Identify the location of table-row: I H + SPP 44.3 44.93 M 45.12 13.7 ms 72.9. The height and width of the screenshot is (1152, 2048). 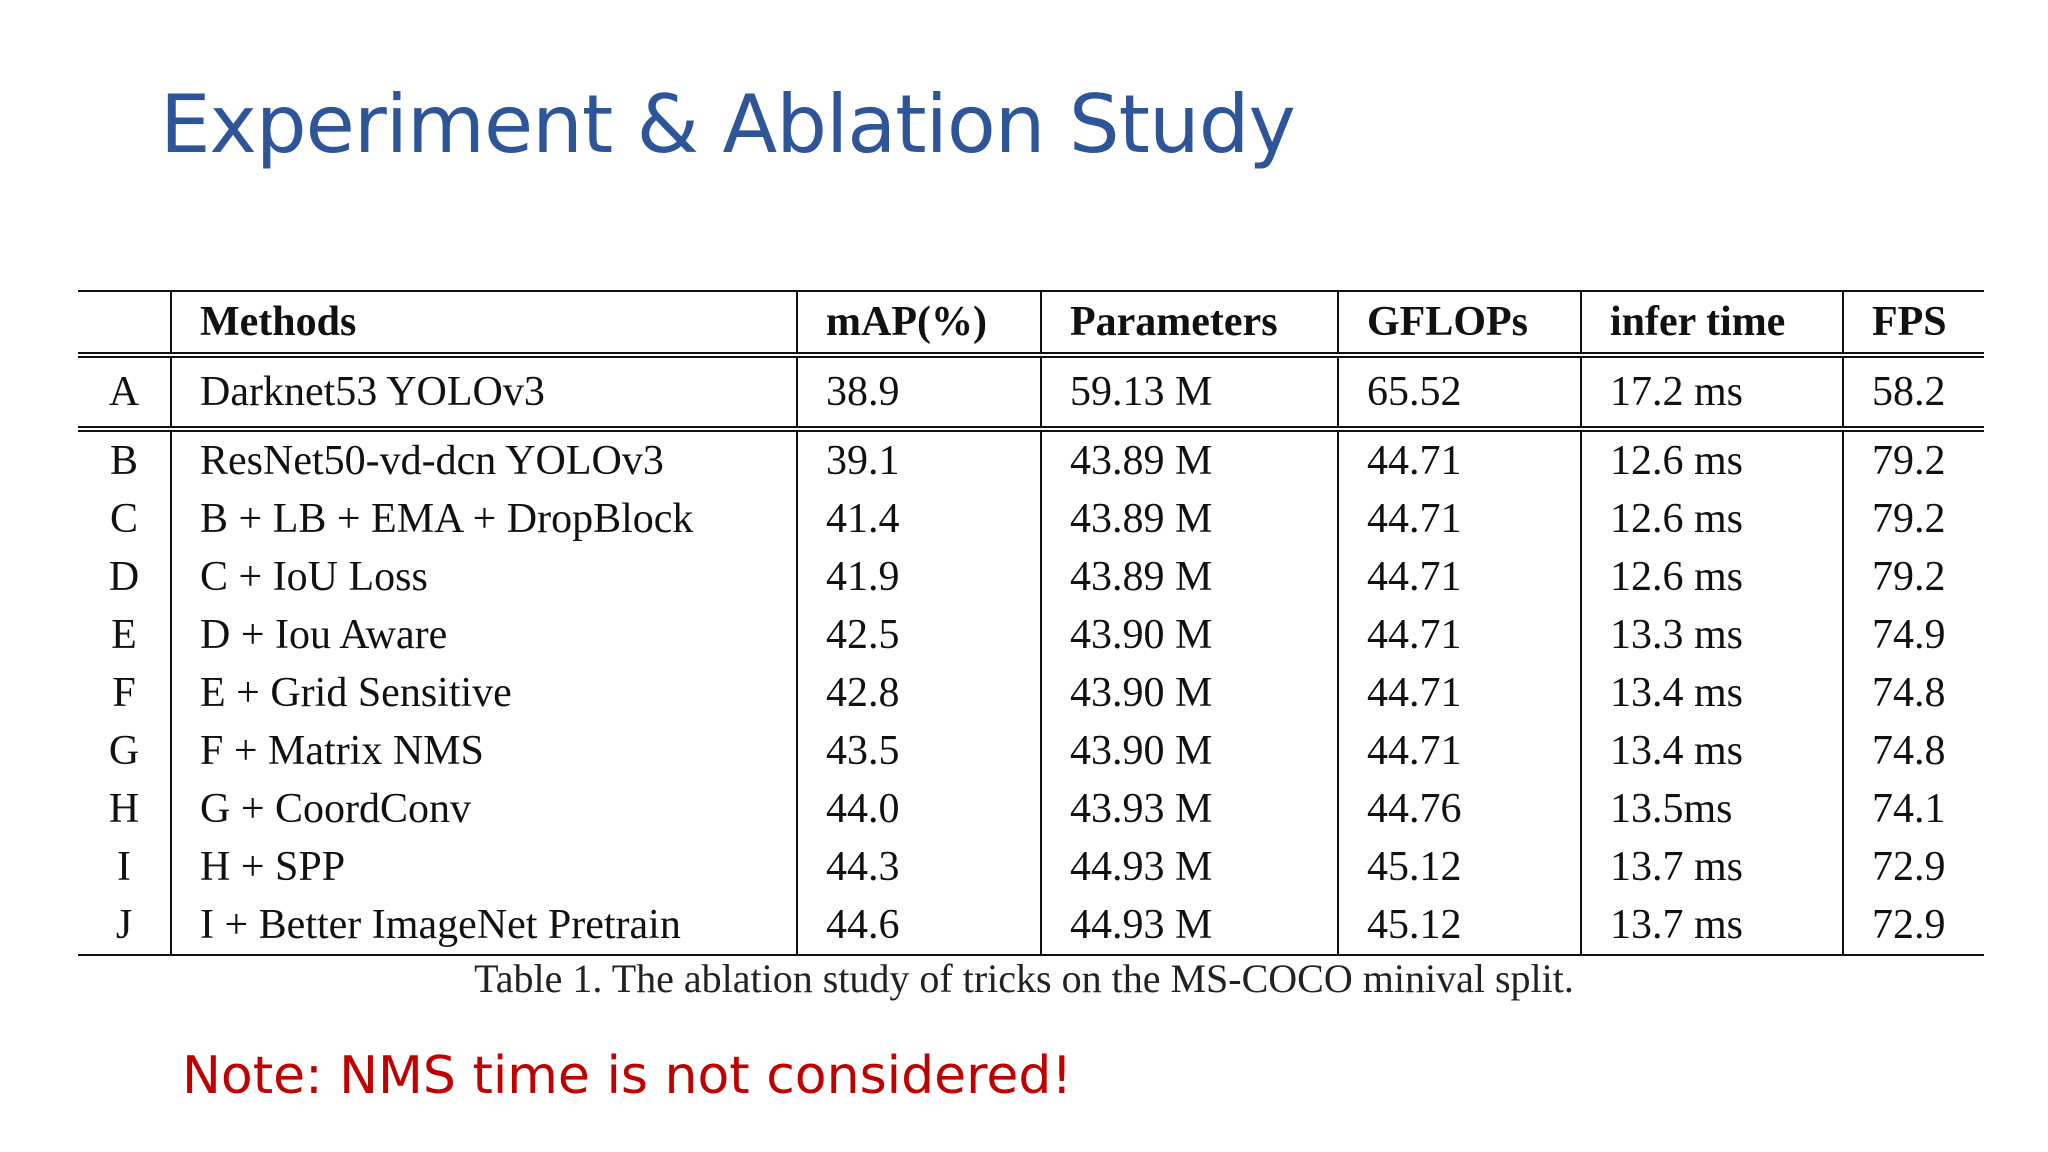
(1031, 867).